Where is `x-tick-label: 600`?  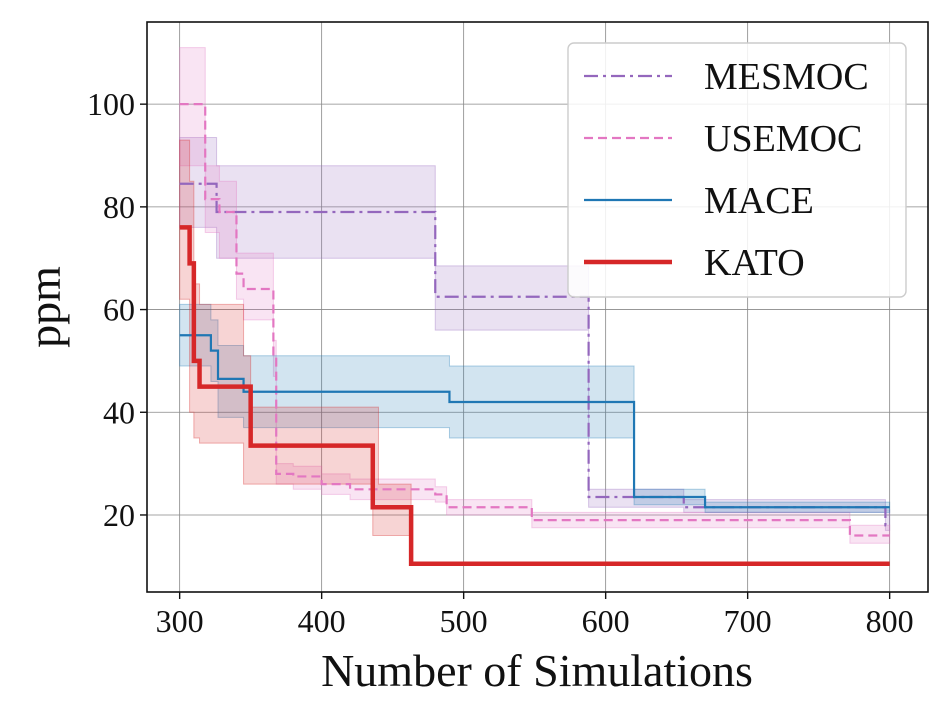
x-tick-label: 600 is located at coordinates (606, 621).